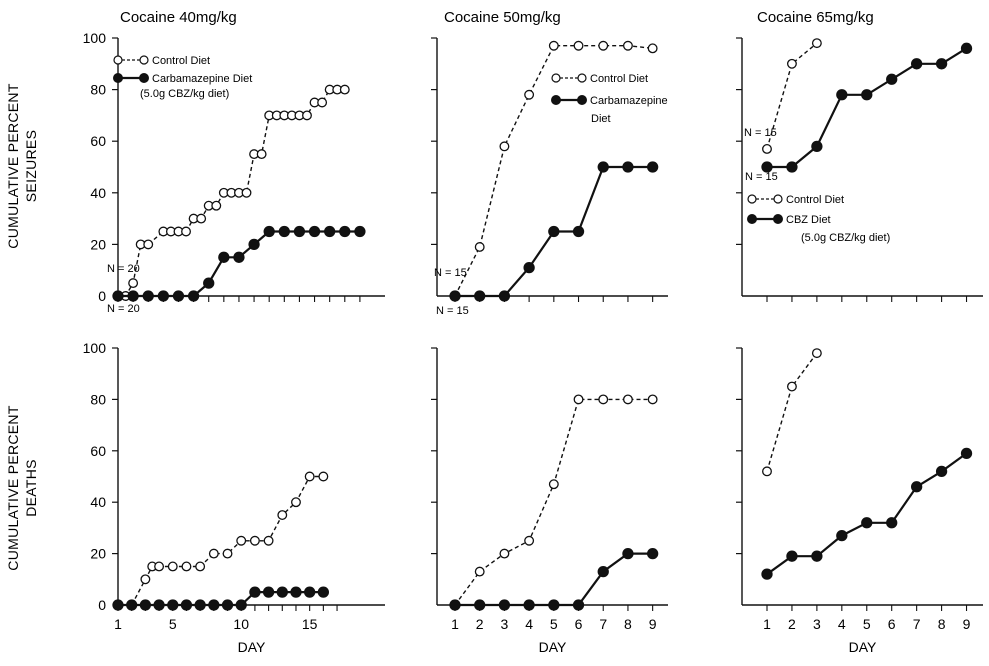 Image resolution: width=989 pixels, height=666 pixels. What do you see at coordinates (653, 624) in the screenshot?
I see `x-tick-label: 9` at bounding box center [653, 624].